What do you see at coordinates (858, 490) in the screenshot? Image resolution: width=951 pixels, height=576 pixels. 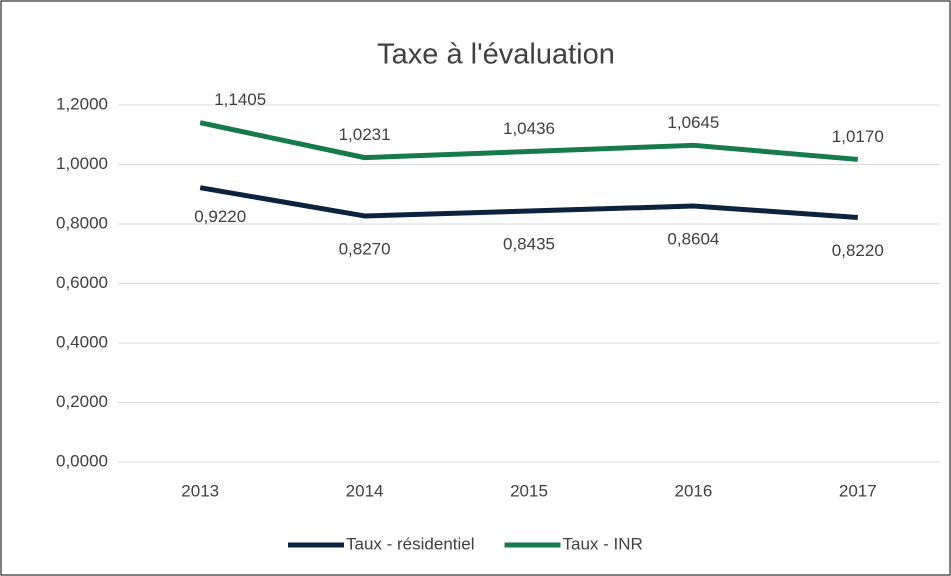 I see `x-tick-label: 2017` at bounding box center [858, 490].